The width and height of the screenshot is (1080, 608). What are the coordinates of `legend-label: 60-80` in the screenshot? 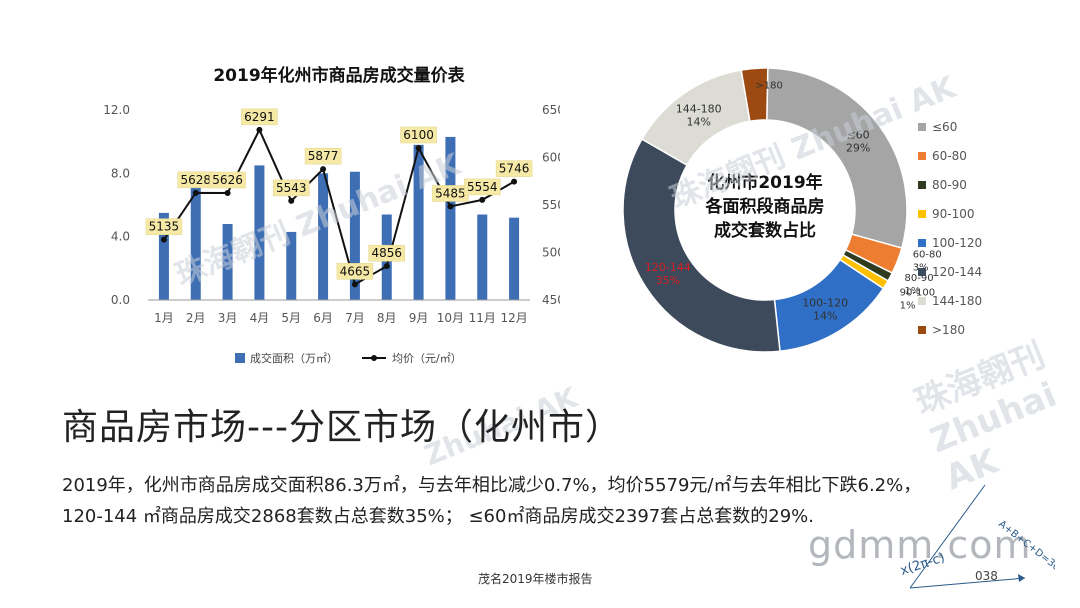 It's located at (949, 156).